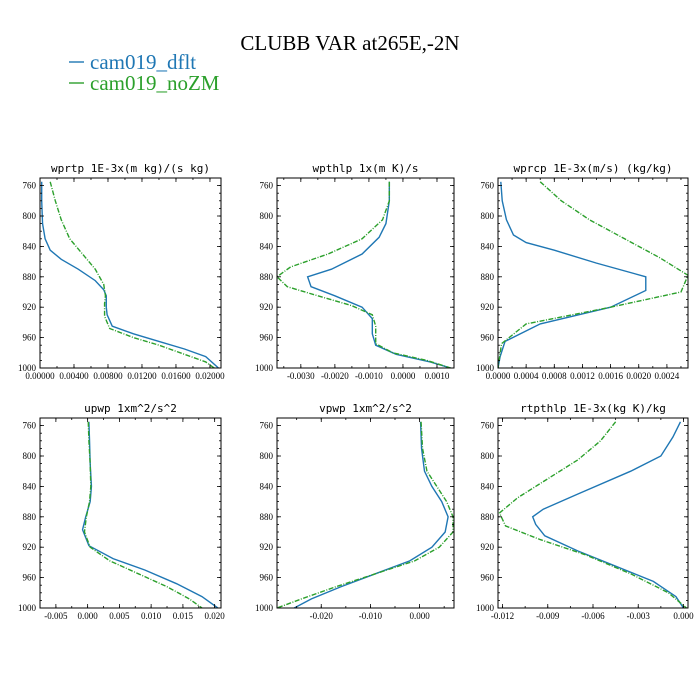 The width and height of the screenshot is (700, 700). Describe the element at coordinates (56, 616) in the screenshot. I see `x-tick-label: -0.005` at that location.